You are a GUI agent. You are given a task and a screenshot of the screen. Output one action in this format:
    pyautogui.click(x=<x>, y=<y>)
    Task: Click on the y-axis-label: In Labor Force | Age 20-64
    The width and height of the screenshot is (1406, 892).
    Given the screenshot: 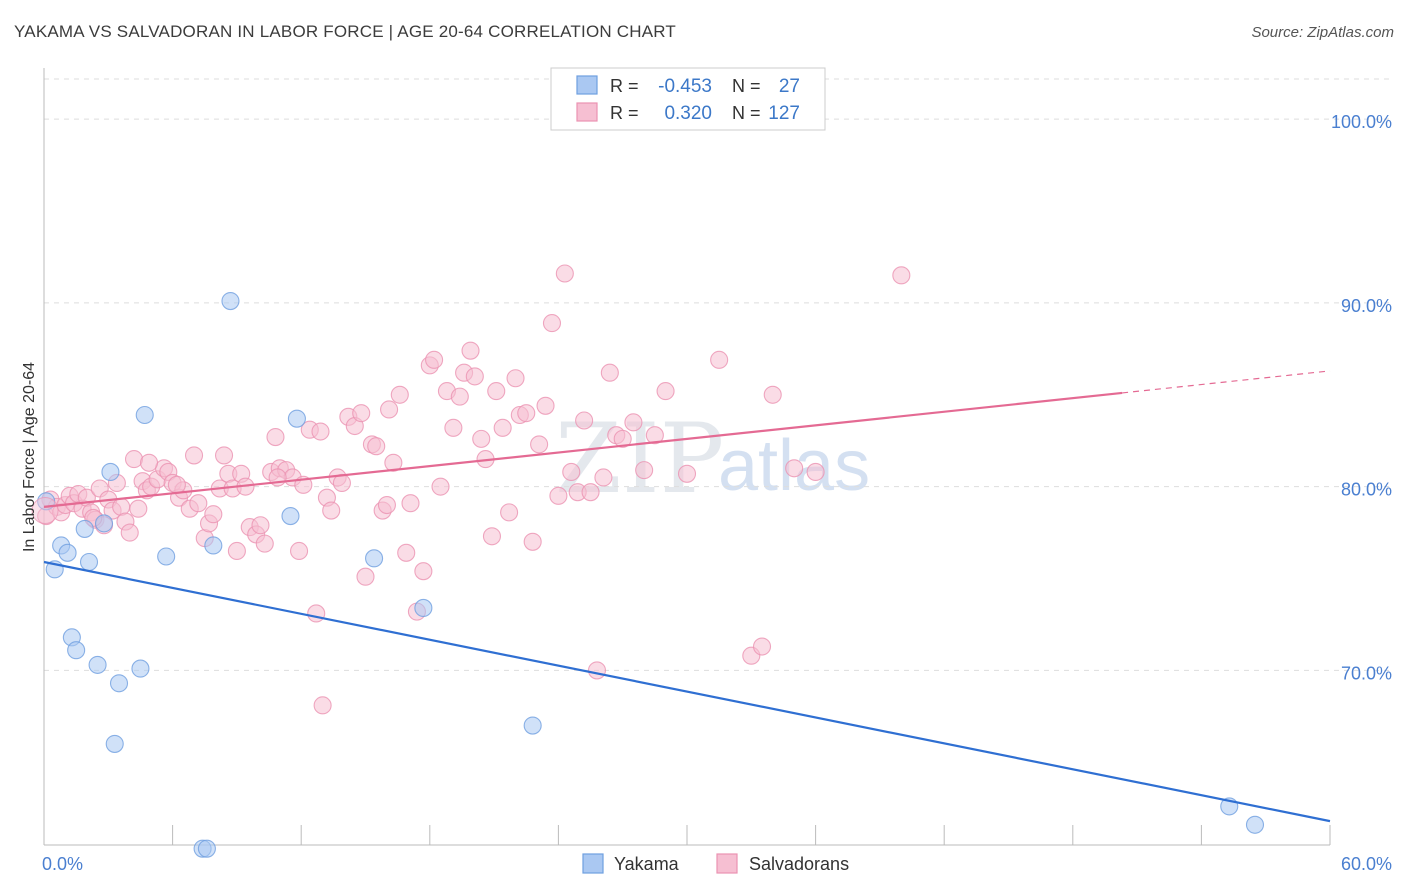 What is the action you would take?
    pyautogui.click(x=29, y=457)
    